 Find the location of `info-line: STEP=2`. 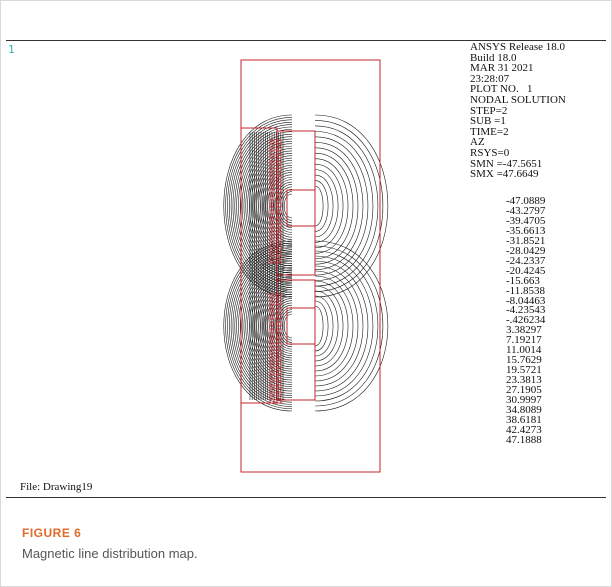

info-line: STEP=2 is located at coordinates (489, 110).